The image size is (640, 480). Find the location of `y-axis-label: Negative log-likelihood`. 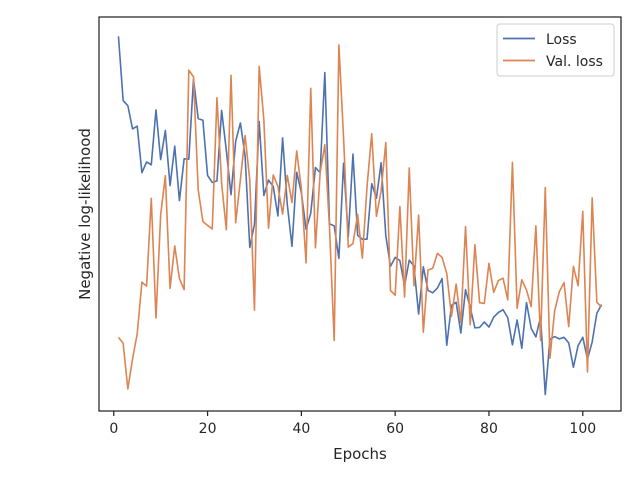

y-axis-label: Negative log-likelihood is located at coordinates (85, 214).